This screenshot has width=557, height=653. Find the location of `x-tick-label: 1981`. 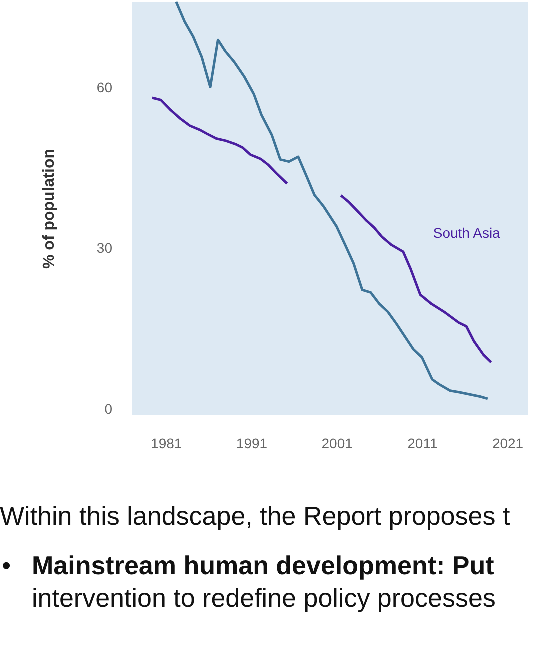

x-tick-label: 1981 is located at coordinates (166, 444).